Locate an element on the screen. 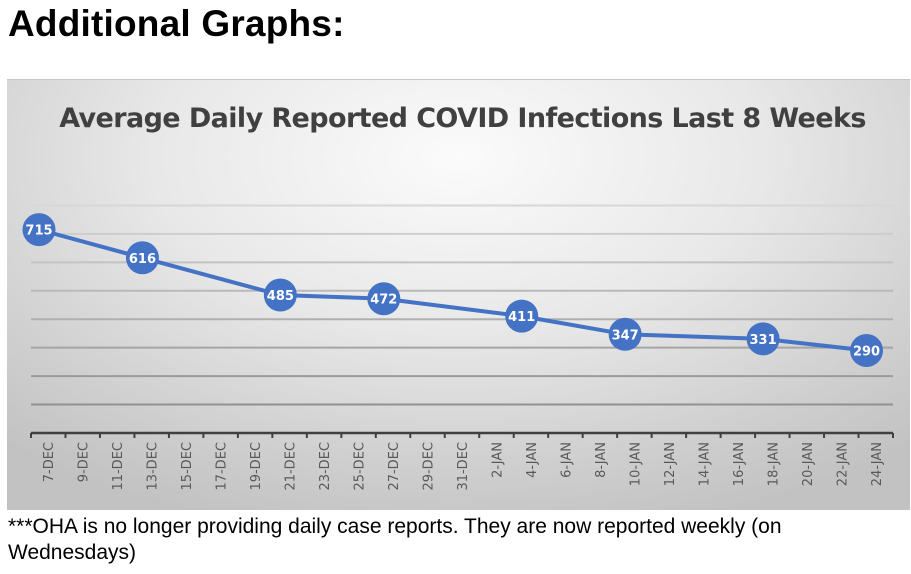  data-label: 616 is located at coordinates (142, 259).